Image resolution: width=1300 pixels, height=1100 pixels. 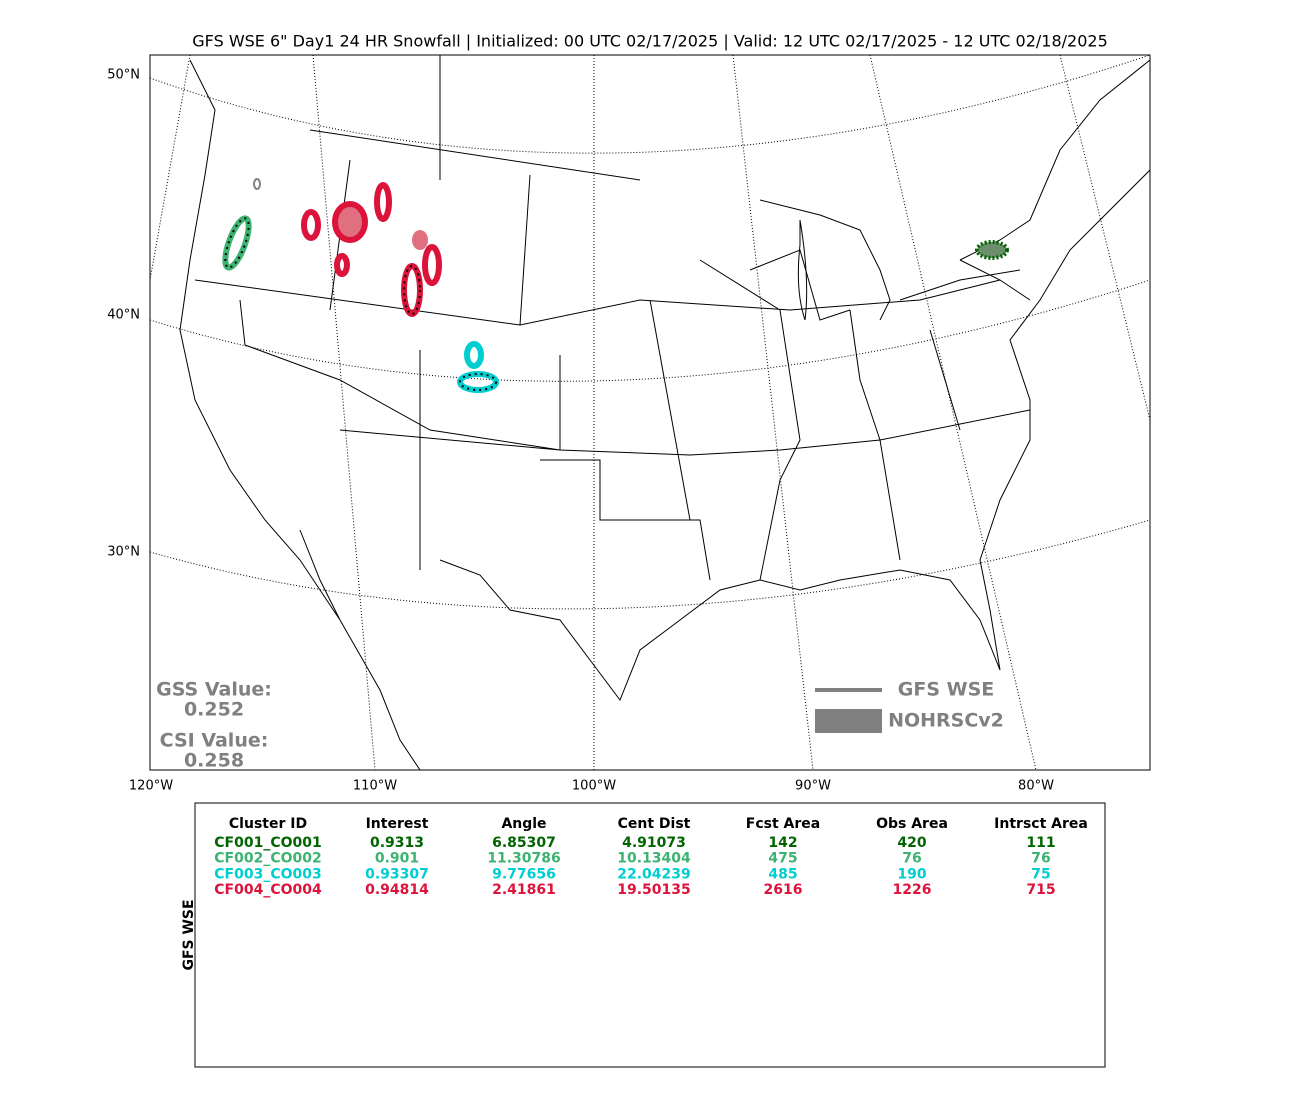 What do you see at coordinates (654, 890) in the screenshot?
I see `table-cell: 19.50135` at bounding box center [654, 890].